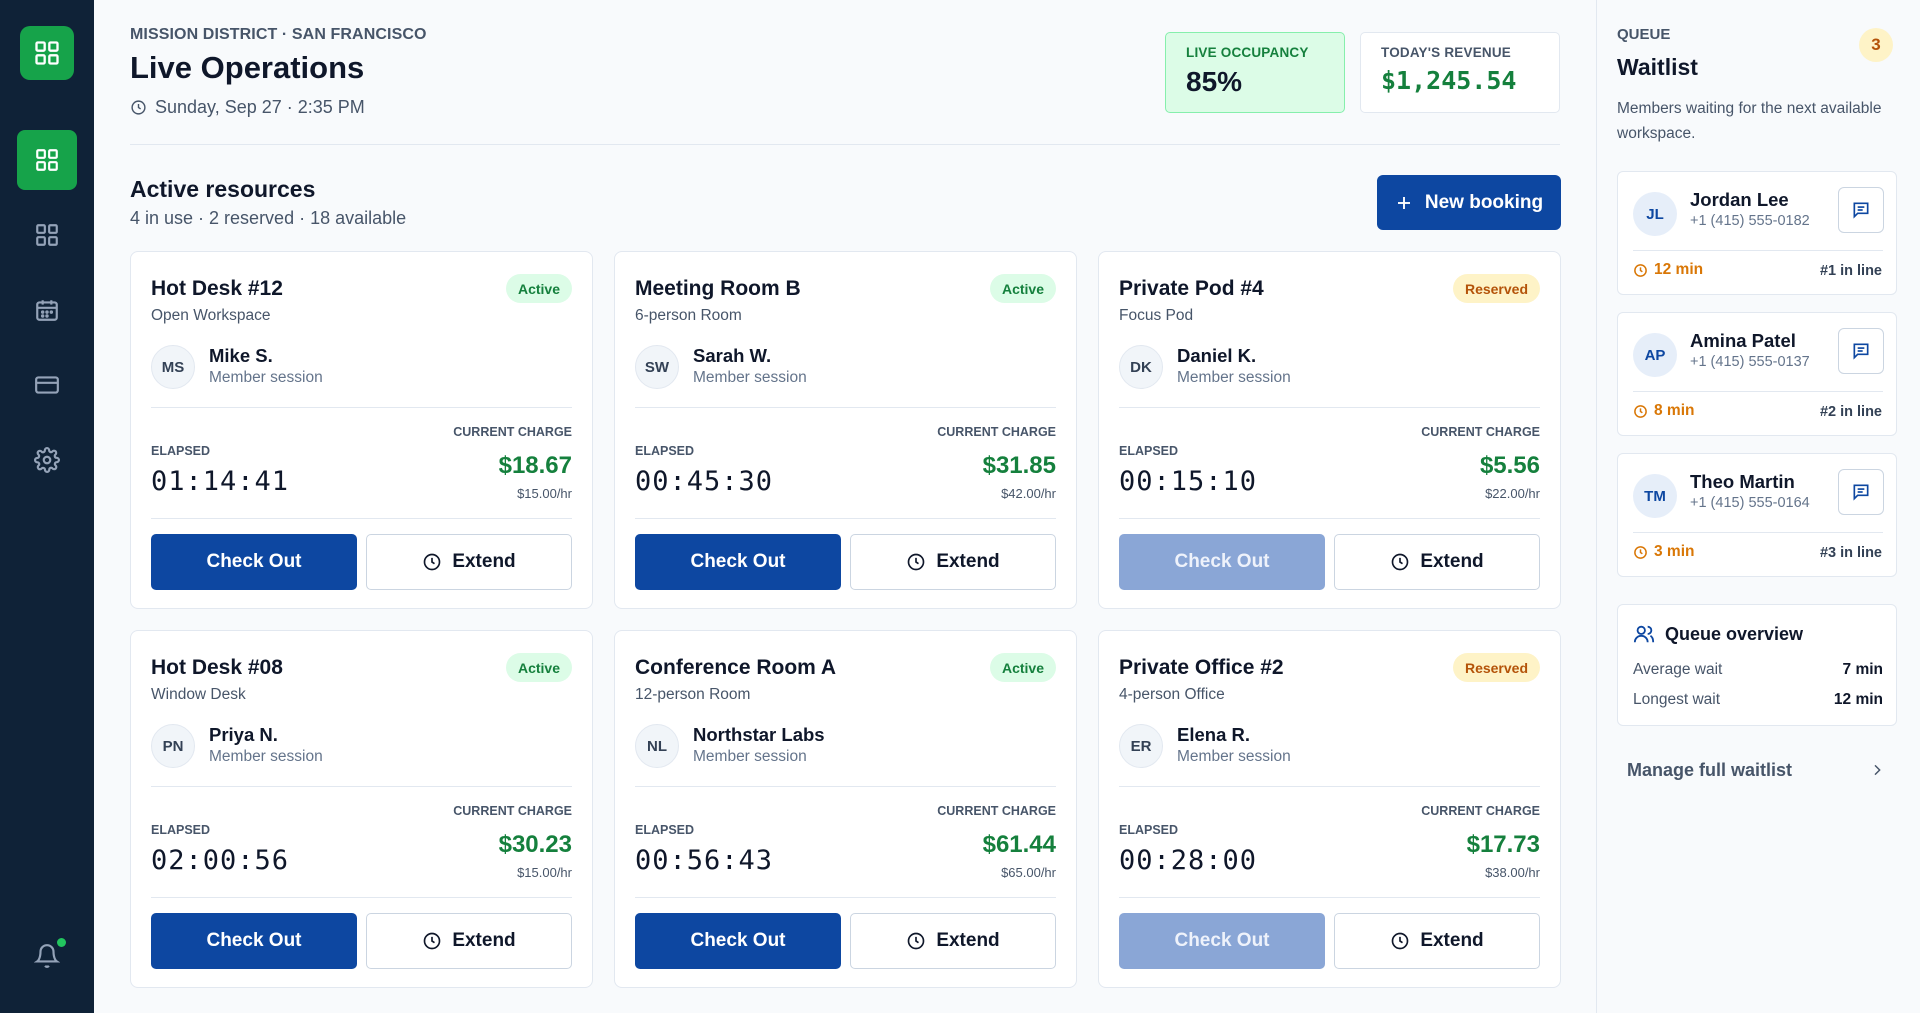  Describe the element at coordinates (1742, 481) in the screenshot. I see `waitlist-member-name: Theo Martin` at that location.